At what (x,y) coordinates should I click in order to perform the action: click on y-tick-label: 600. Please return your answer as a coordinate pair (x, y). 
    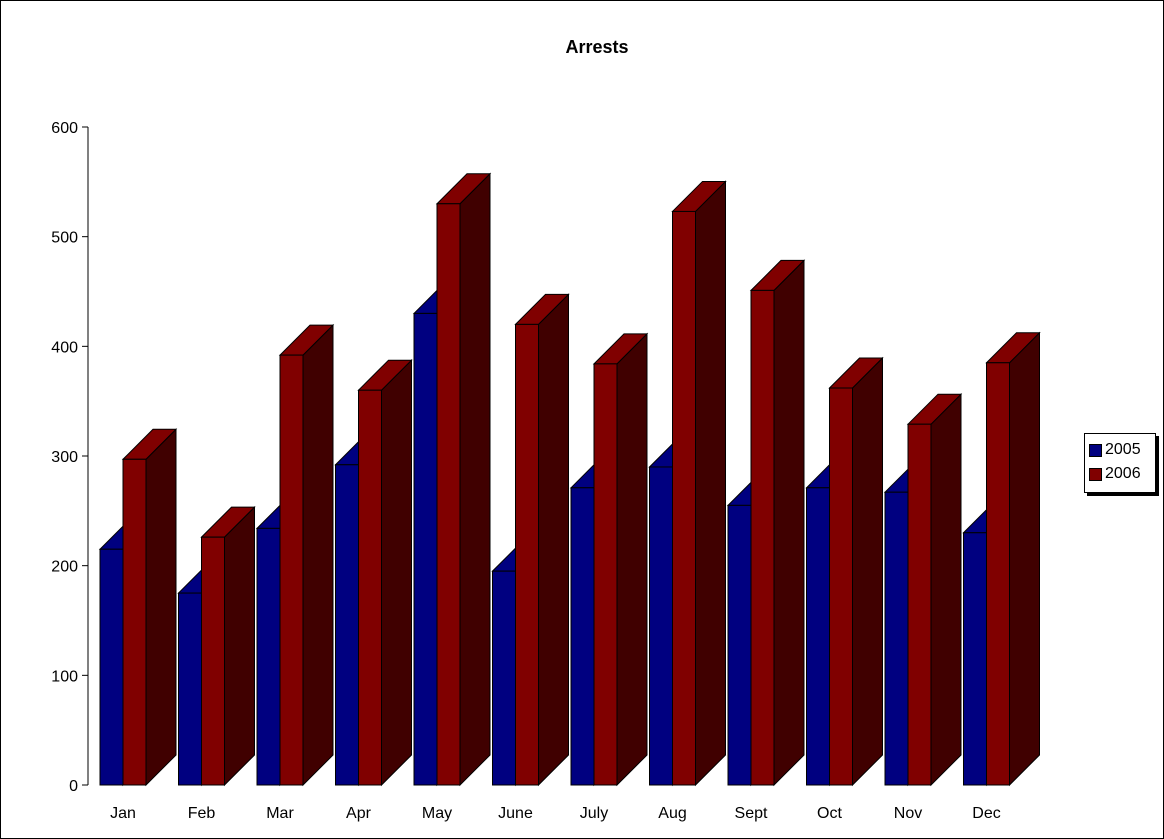
    Looking at the image, I should click on (64, 128).